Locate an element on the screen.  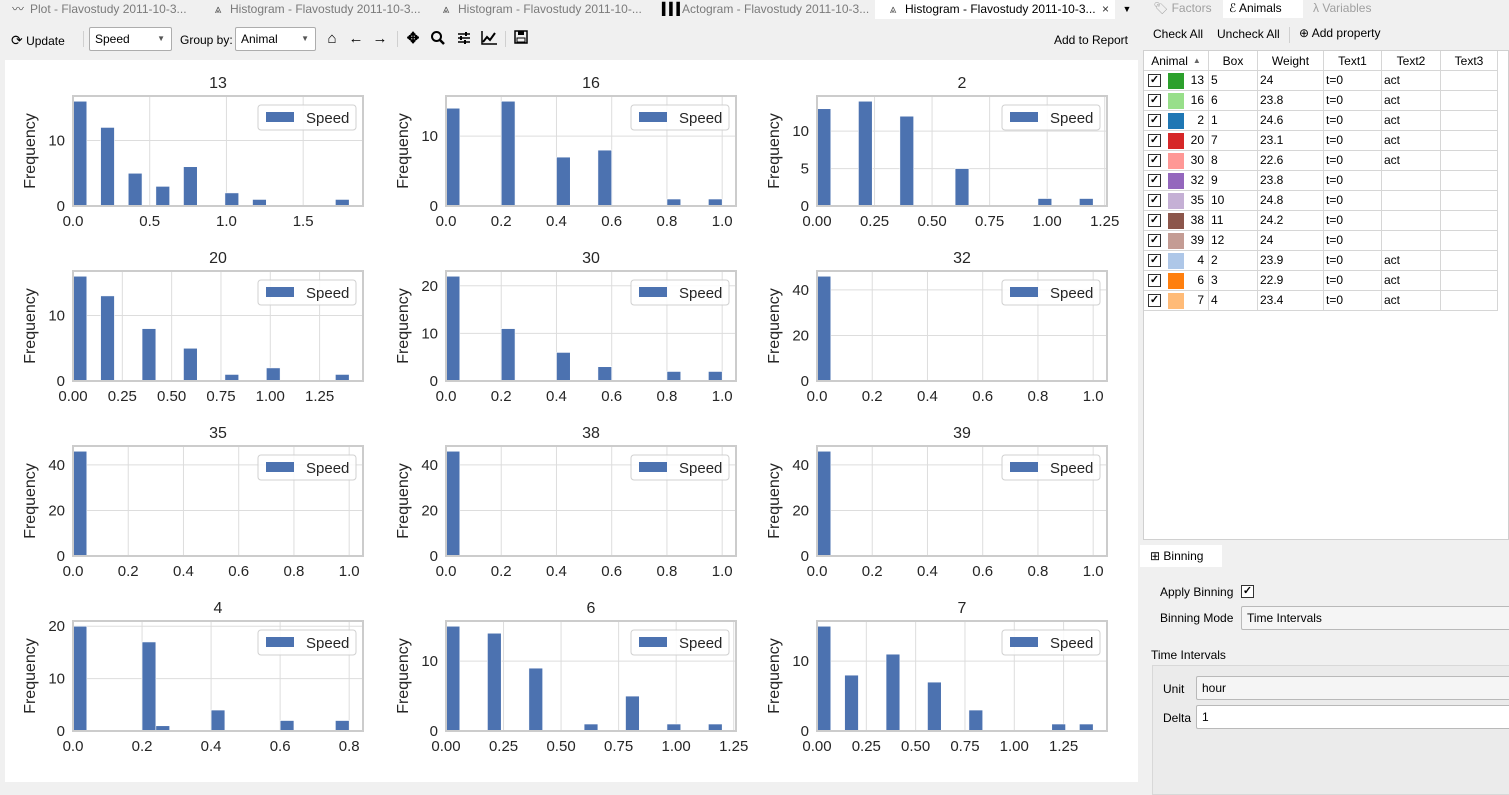
animal-row-16: ✓ 16 is located at coordinates (1176, 101).